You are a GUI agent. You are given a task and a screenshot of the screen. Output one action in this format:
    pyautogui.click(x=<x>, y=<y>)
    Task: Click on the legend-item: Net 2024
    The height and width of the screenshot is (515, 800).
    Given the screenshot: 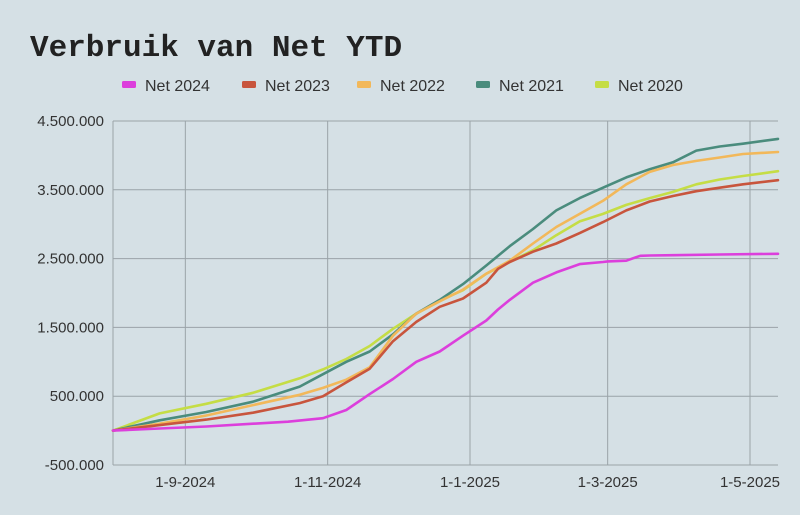 What is the action you would take?
    pyautogui.click(x=166, y=86)
    